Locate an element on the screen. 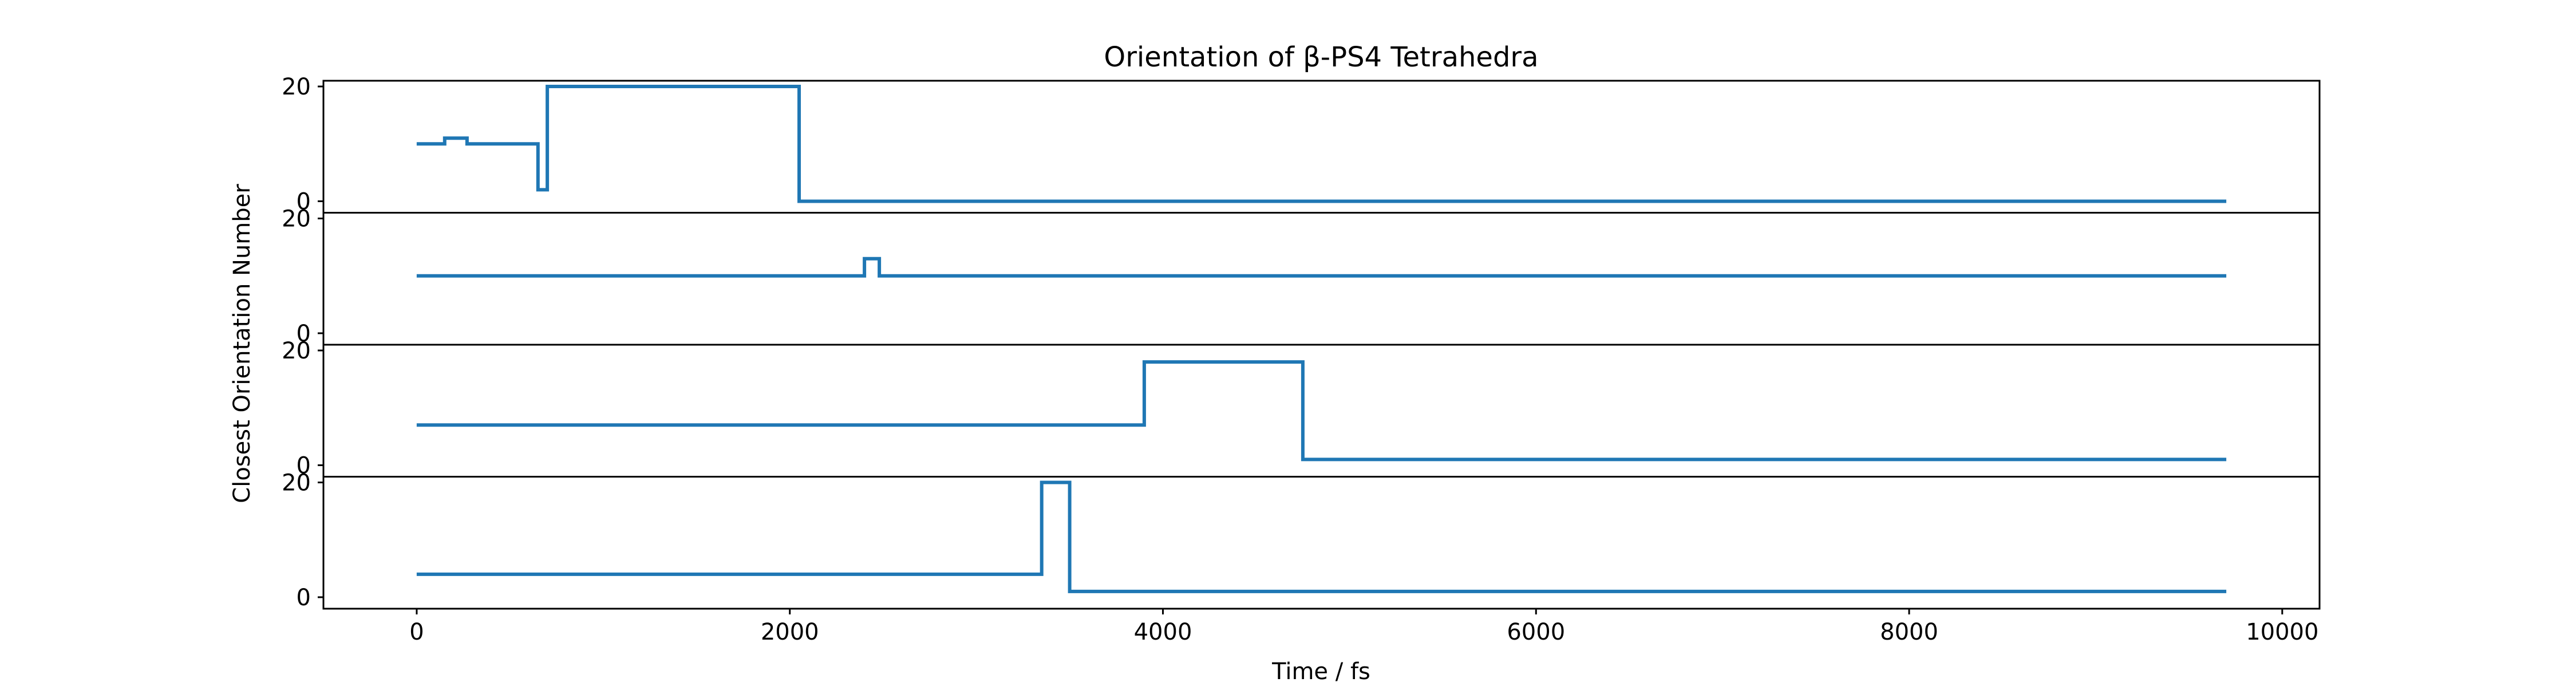 The width and height of the screenshot is (2576, 690). chart-title: Orientation of β-PS4 Tetrahedra is located at coordinates (1321, 57).